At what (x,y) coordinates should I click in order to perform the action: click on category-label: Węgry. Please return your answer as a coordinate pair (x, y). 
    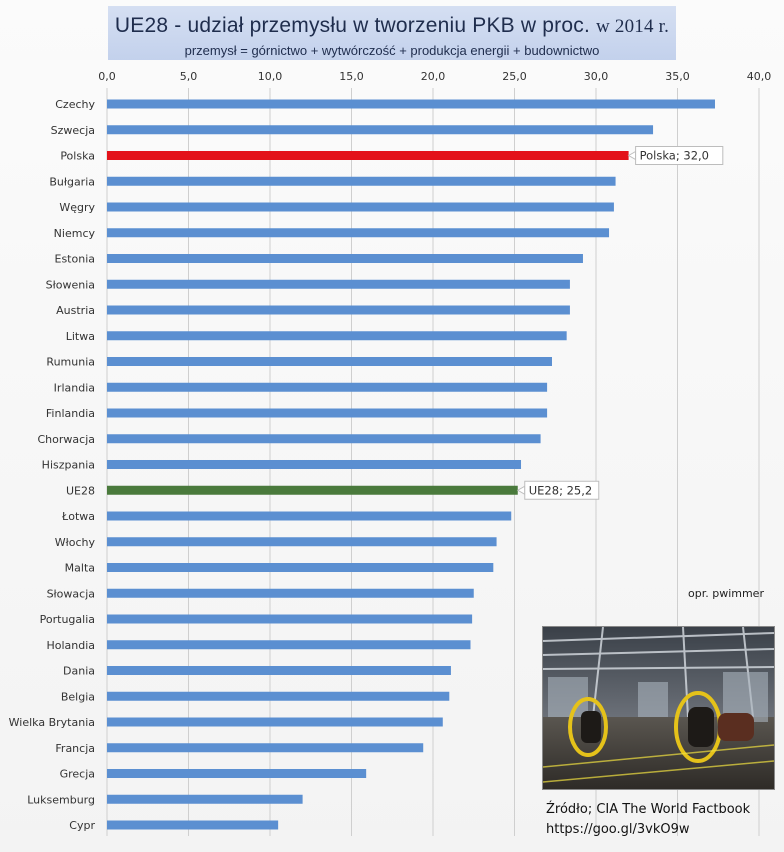
    Looking at the image, I should click on (77, 207).